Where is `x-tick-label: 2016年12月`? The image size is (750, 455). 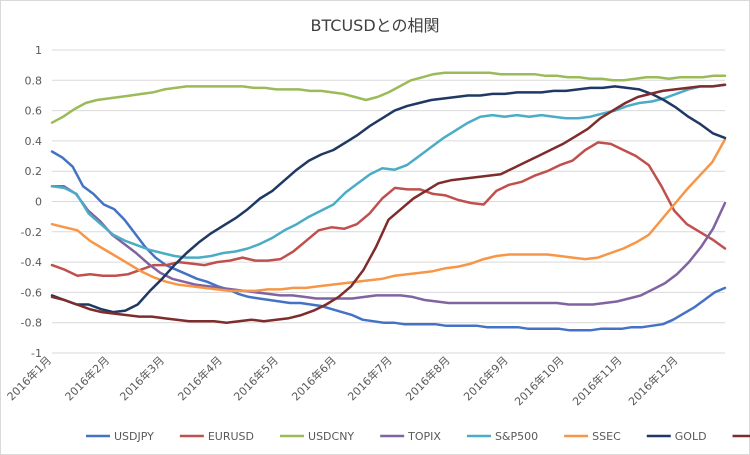 x-tick-label: 2016年12月 is located at coordinates (652, 380).